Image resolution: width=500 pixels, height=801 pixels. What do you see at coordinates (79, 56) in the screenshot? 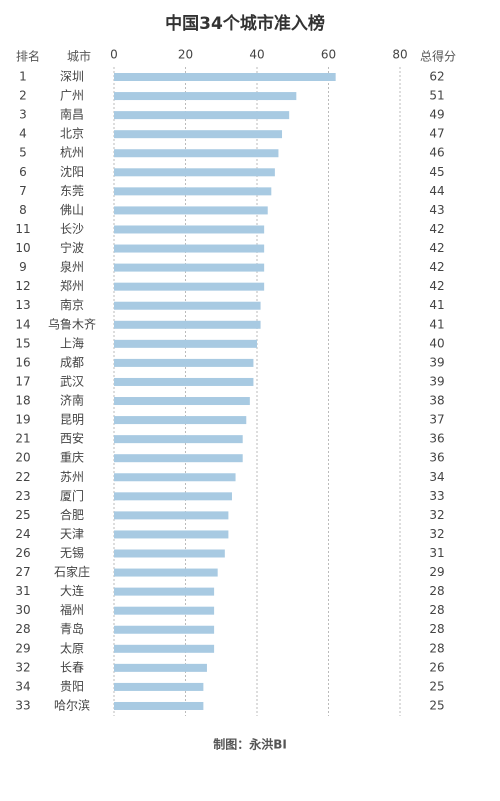
I see `category-header: 城市` at bounding box center [79, 56].